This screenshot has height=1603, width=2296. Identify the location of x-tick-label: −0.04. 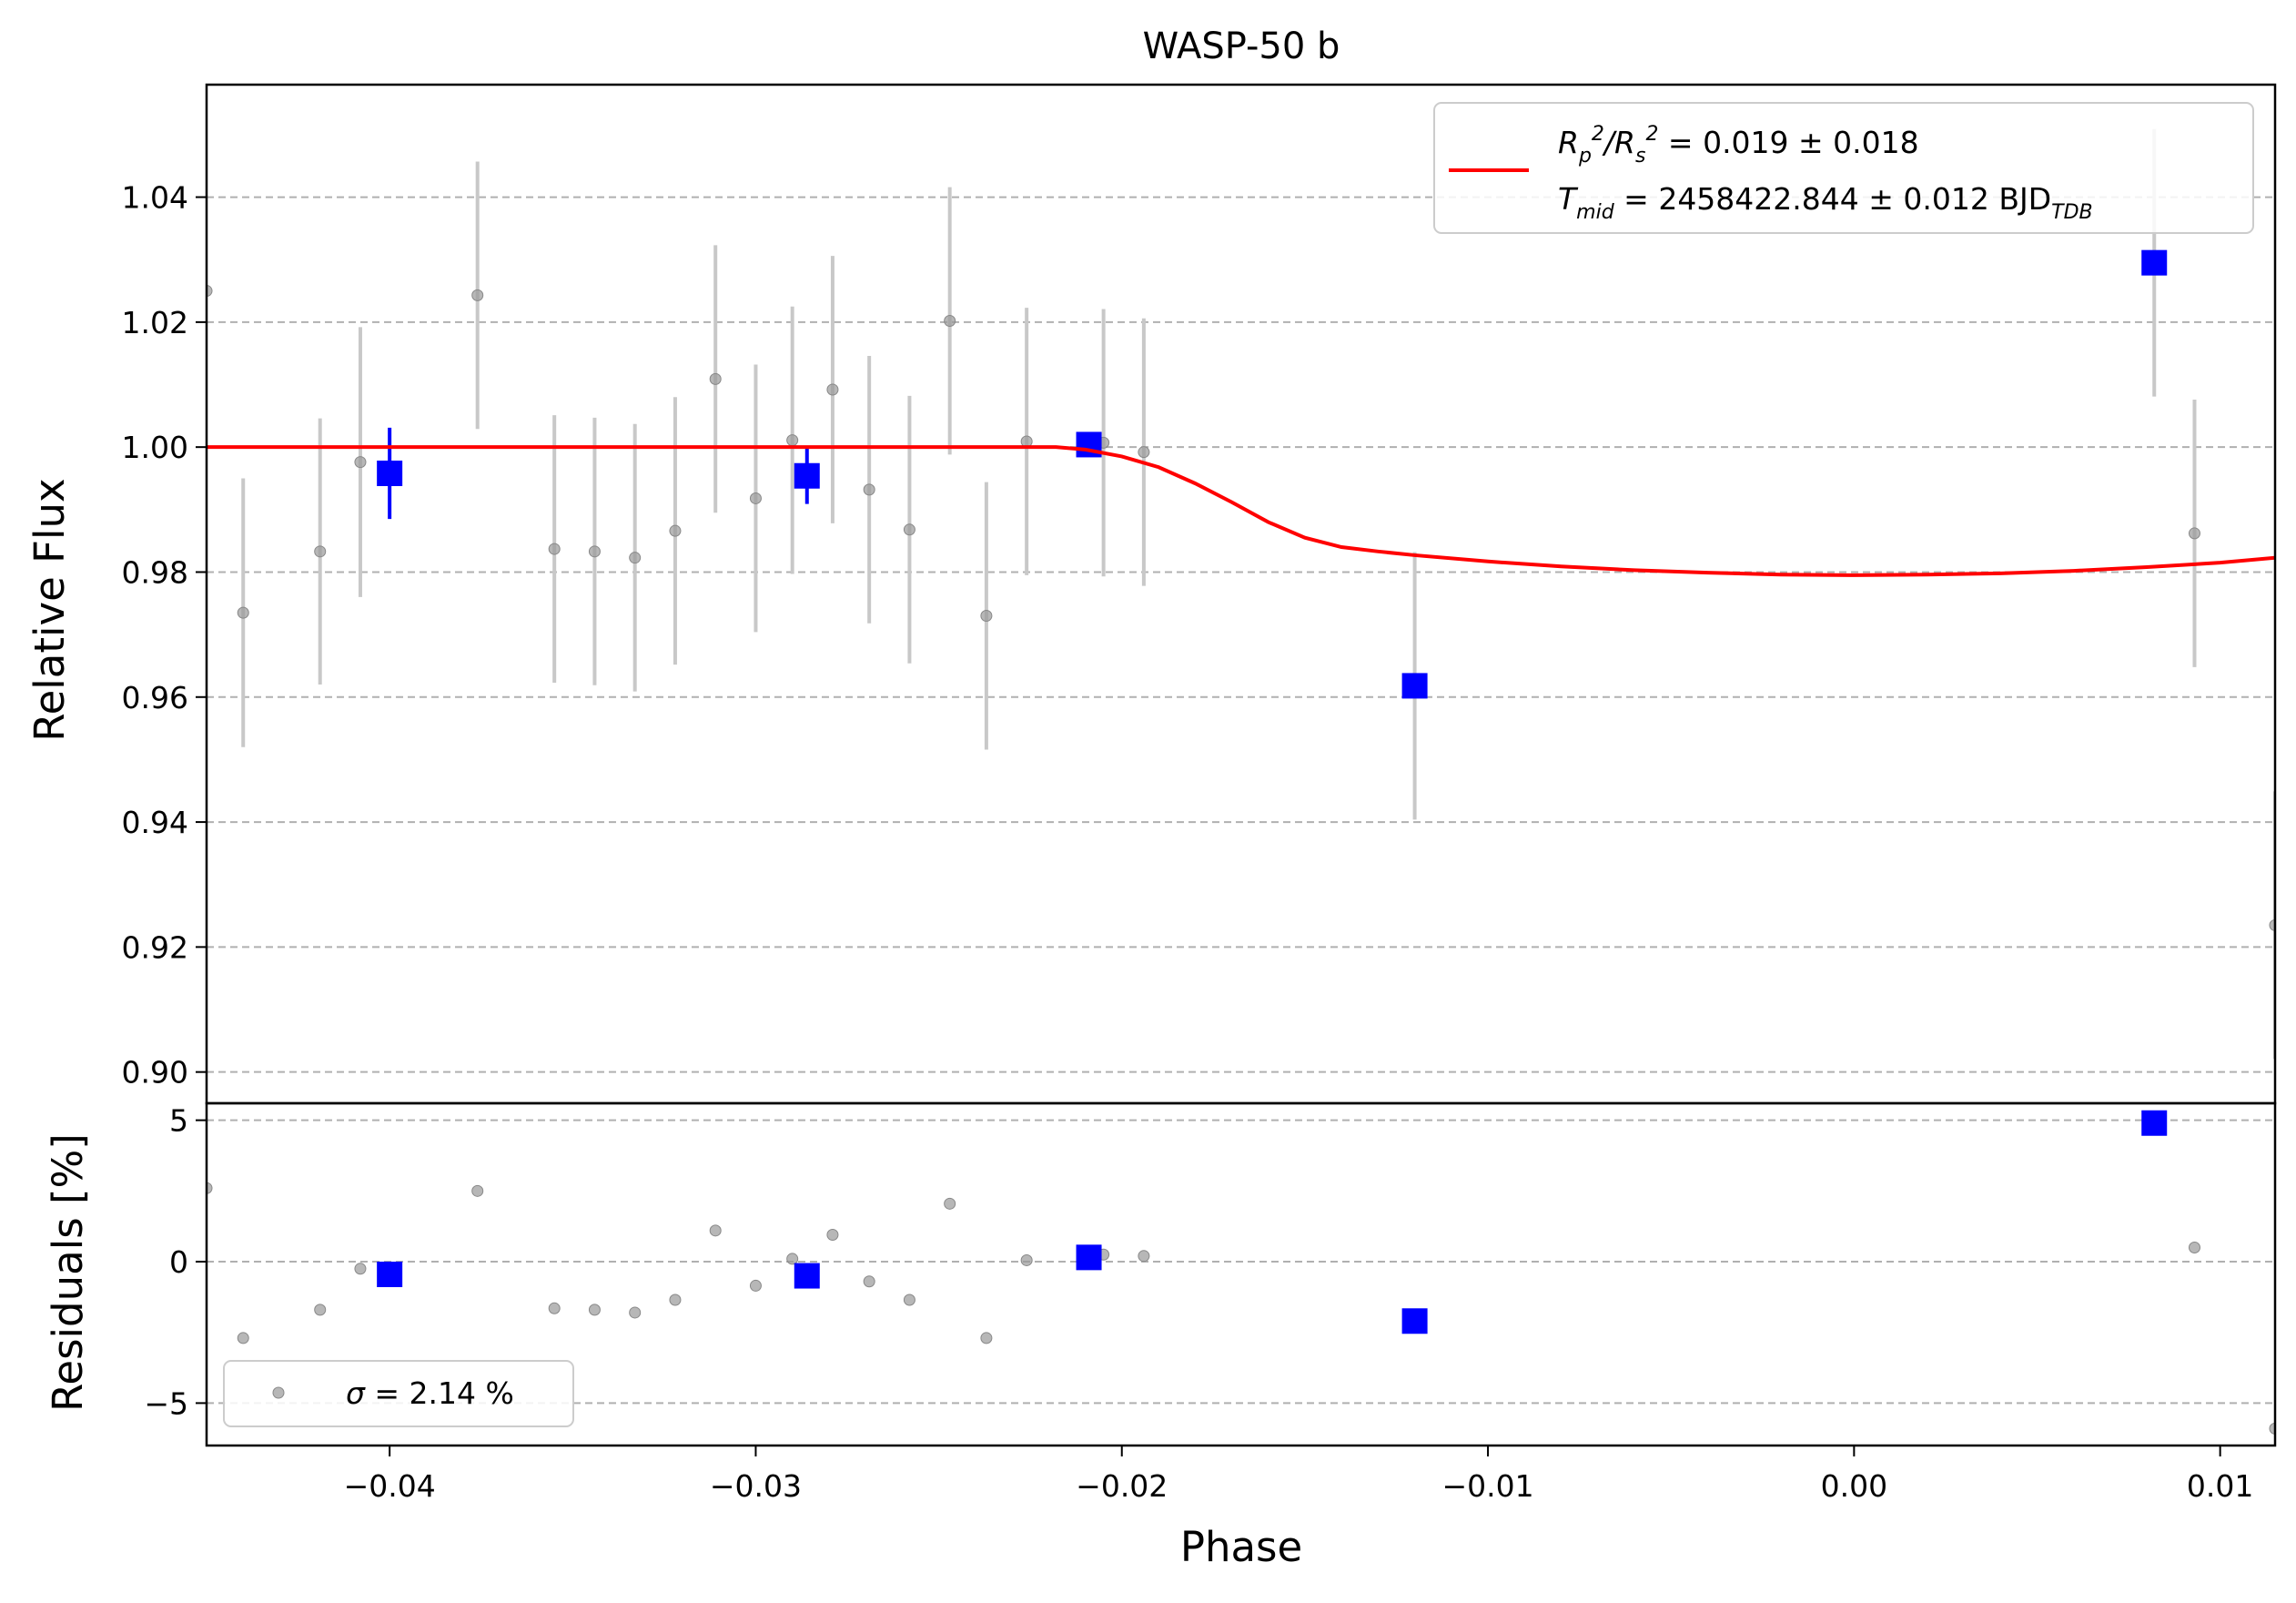
(390, 1486).